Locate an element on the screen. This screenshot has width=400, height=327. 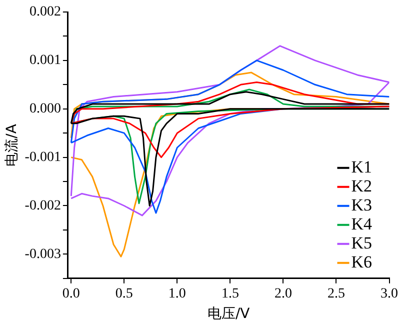
y-tick-label: -0.003 is located at coordinates (42, 254).